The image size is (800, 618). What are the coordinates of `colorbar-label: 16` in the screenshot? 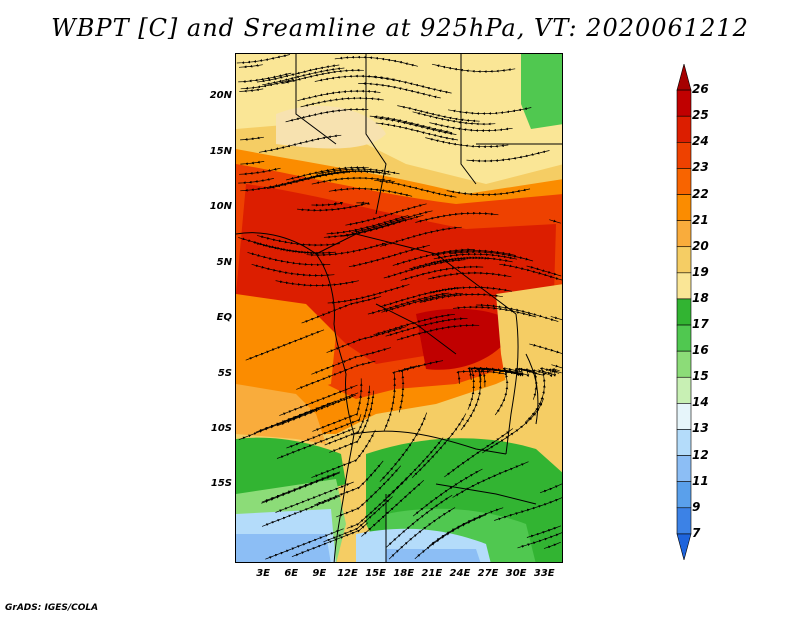 It's located at (700, 350).